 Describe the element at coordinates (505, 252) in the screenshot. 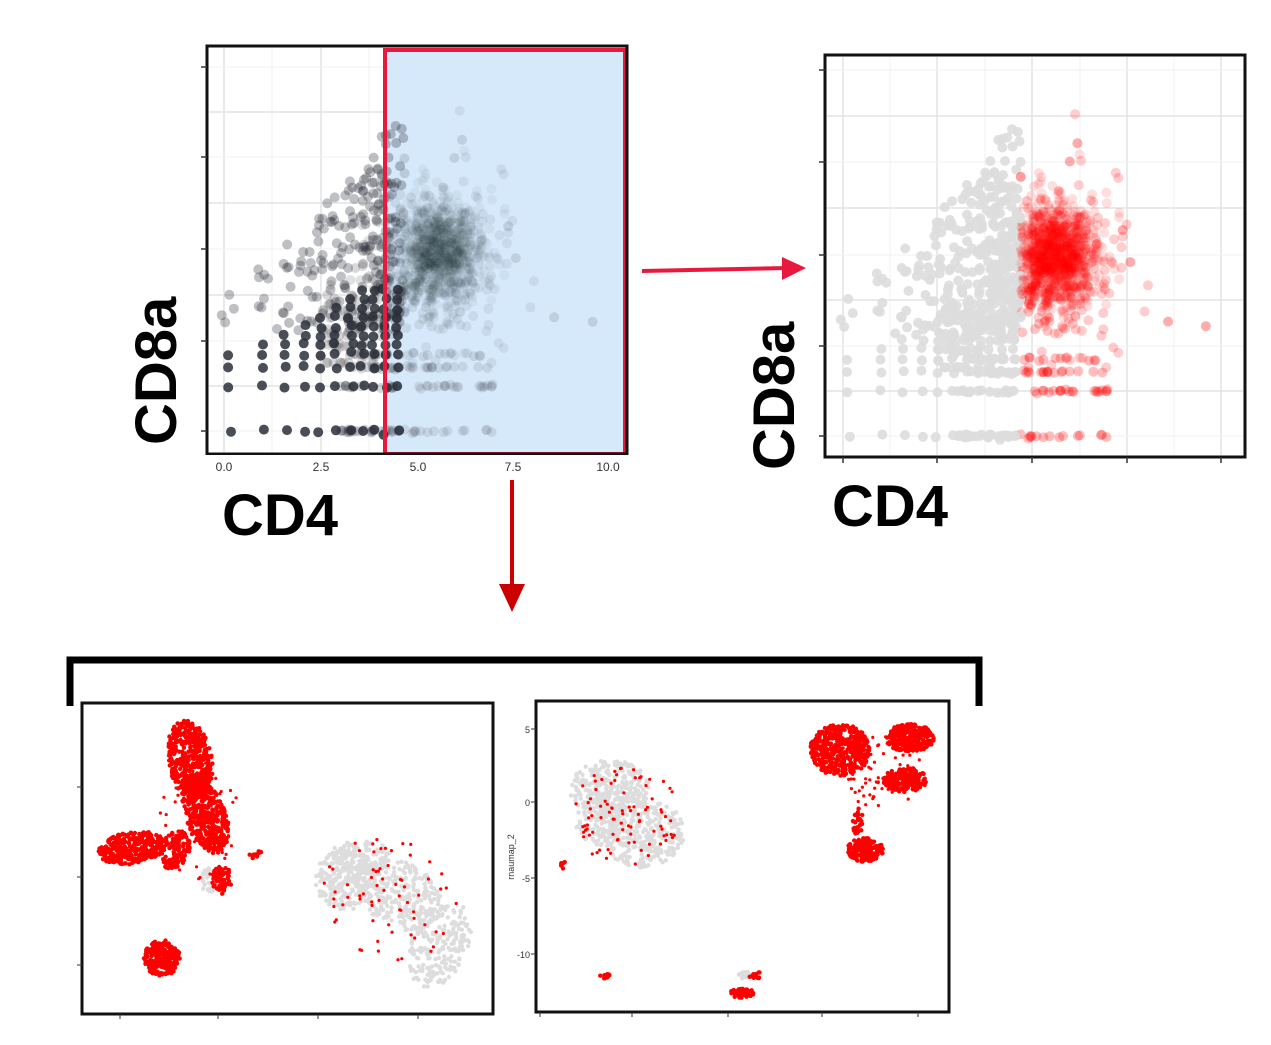

I see `gate-region-fill` at that location.